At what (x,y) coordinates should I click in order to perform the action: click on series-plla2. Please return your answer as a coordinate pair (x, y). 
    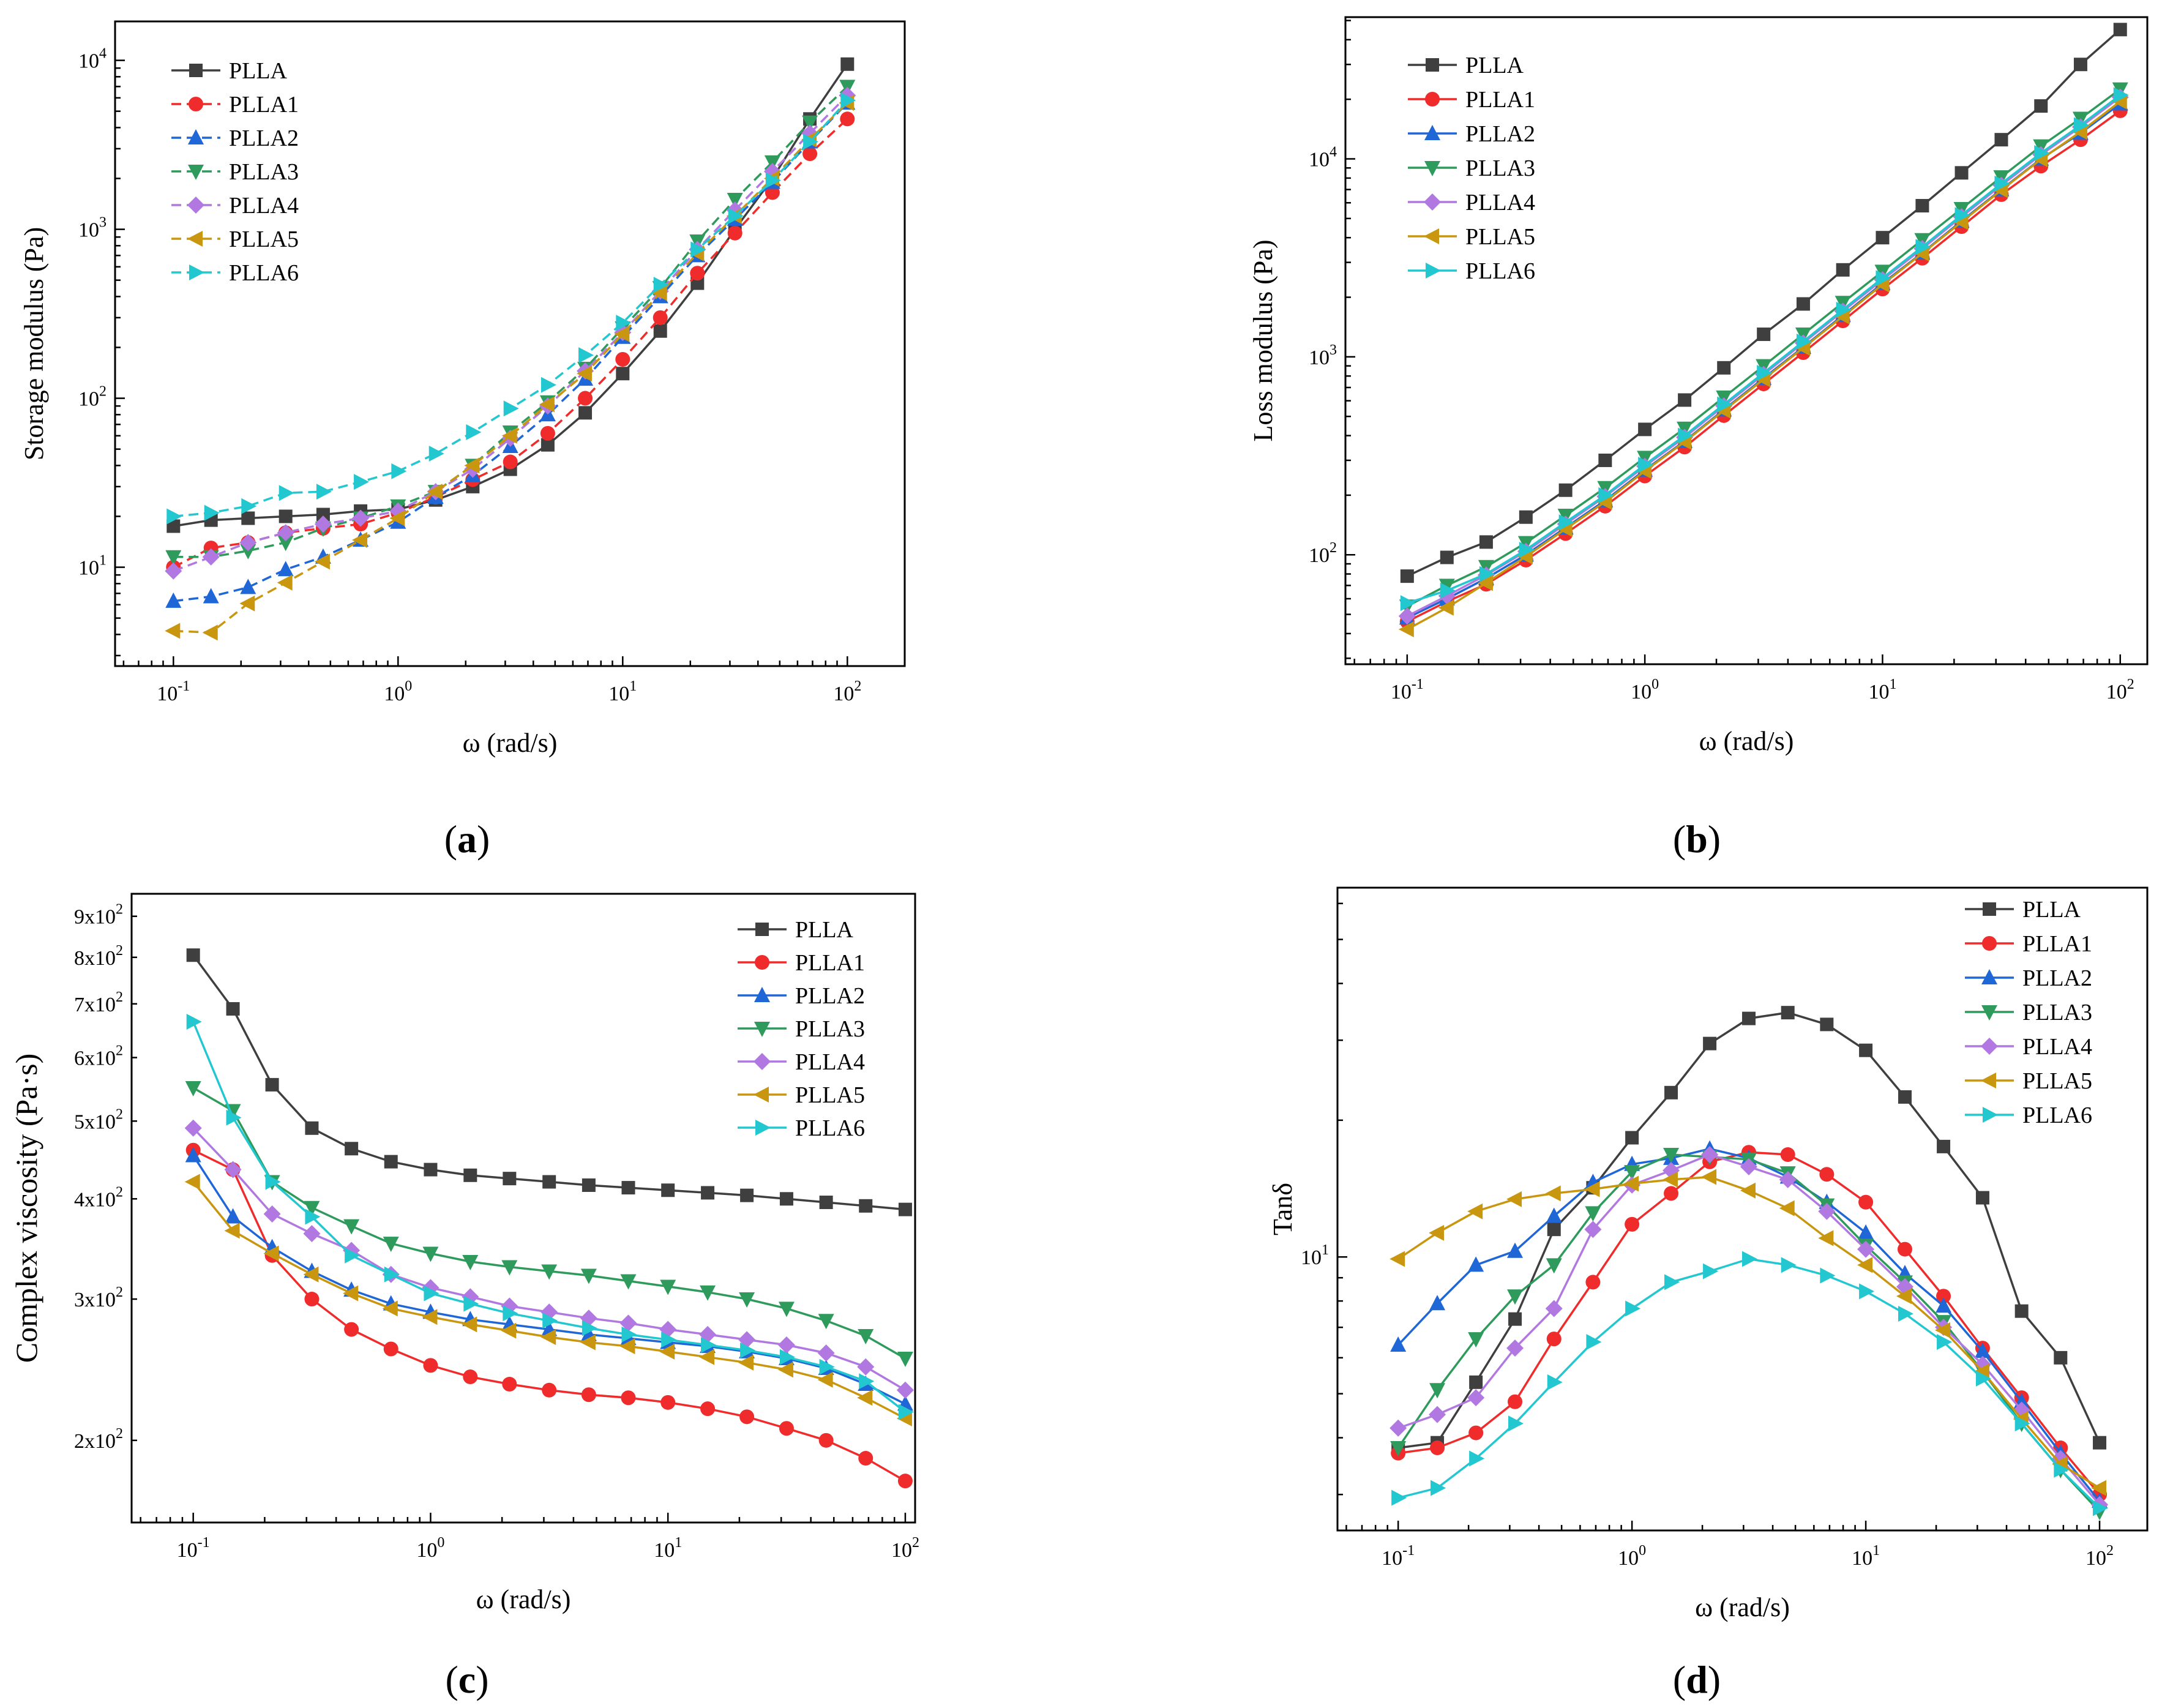
    Looking at the image, I should click on (1749, 1324).